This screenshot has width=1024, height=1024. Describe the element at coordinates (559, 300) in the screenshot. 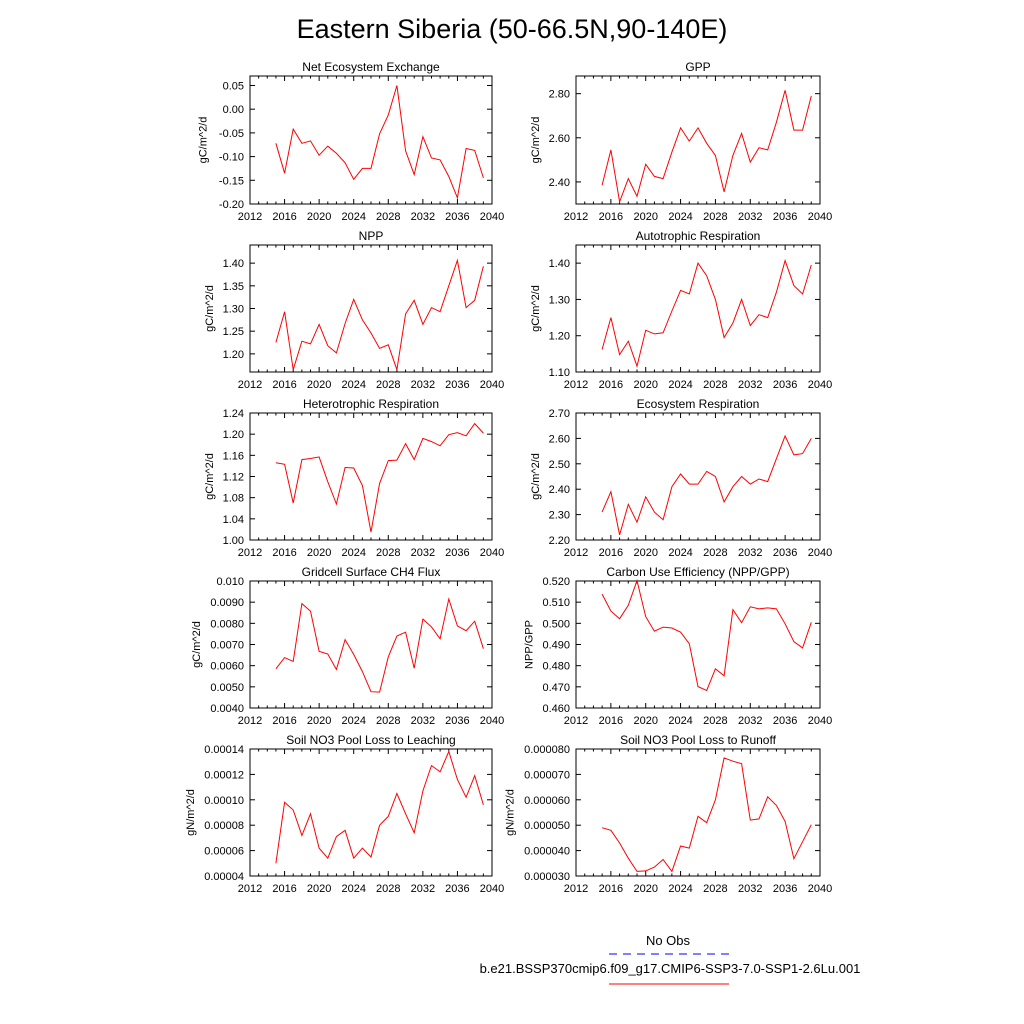

I see `y-tick-label: 1.30` at that location.